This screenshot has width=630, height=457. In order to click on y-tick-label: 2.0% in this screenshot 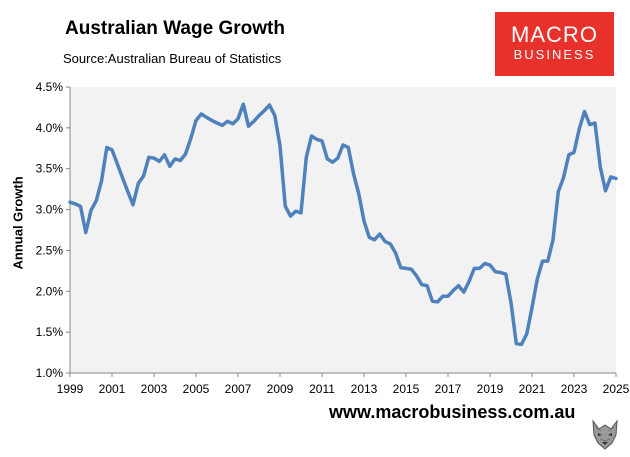, I will do `click(50, 291)`.